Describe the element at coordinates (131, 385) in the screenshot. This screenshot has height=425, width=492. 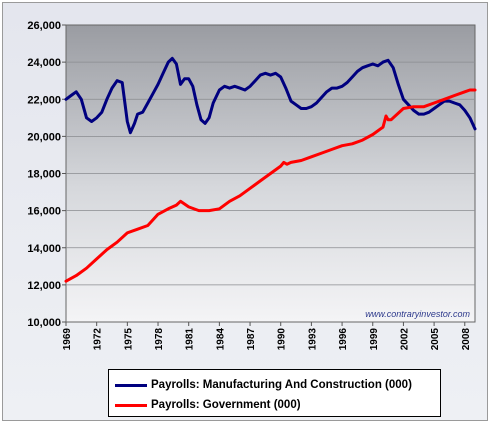
I see `legend-swatch-manufacturing` at that location.